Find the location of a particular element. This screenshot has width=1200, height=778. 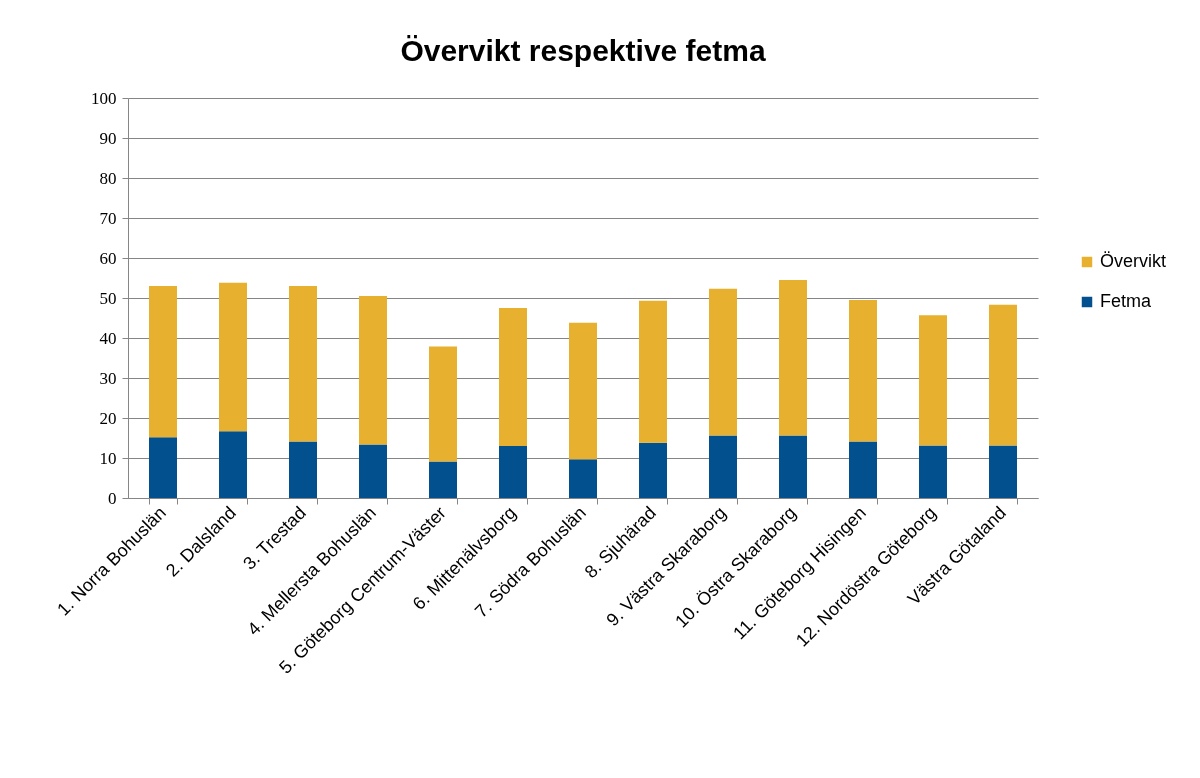

y-tick-label: 60 is located at coordinates (108, 258).